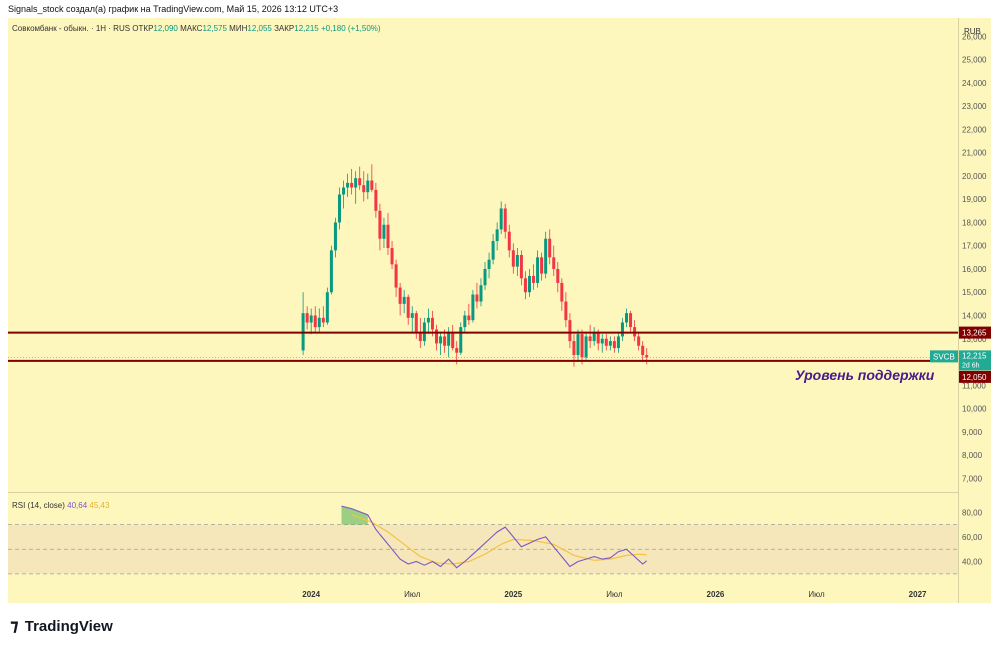  What do you see at coordinates (475, 265) in the screenshot?
I see `candles-layer` at bounding box center [475, 265].